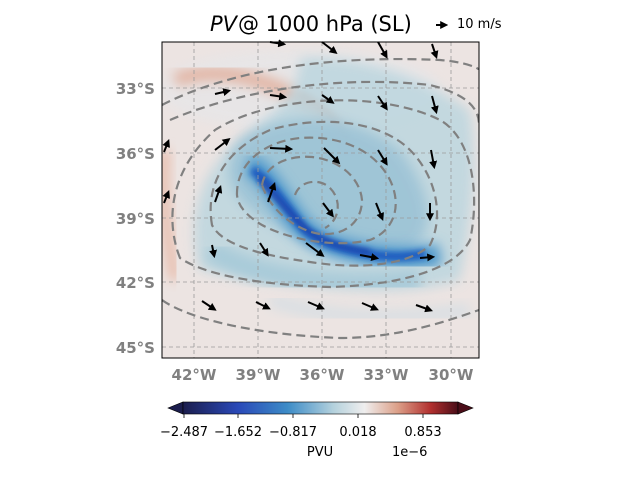 Image resolution: width=640 pixels, height=480 pixels. I want to click on title-variable: PV, so click(224, 24).